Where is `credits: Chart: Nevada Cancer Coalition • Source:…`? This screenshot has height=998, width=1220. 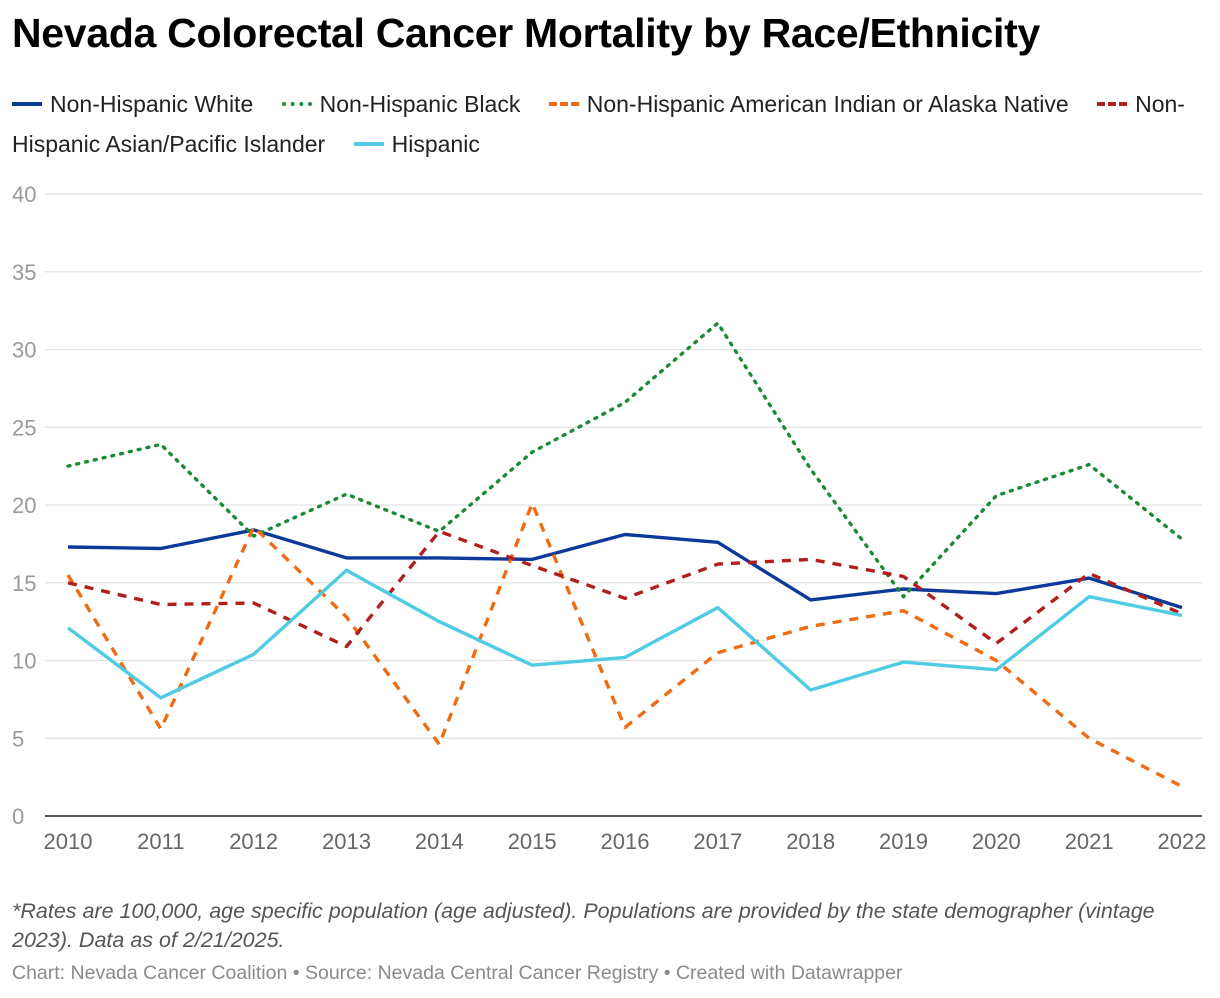
credits: Chart: Nevada Cancer Coalition • Source:… is located at coordinates (457, 973).